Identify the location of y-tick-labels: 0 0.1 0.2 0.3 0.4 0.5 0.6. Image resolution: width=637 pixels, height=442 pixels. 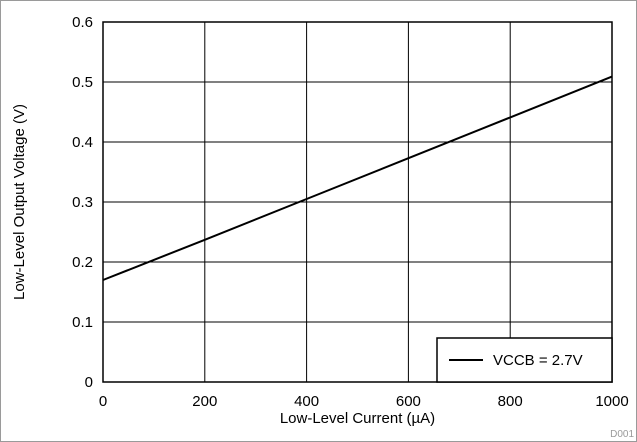
(82, 202).